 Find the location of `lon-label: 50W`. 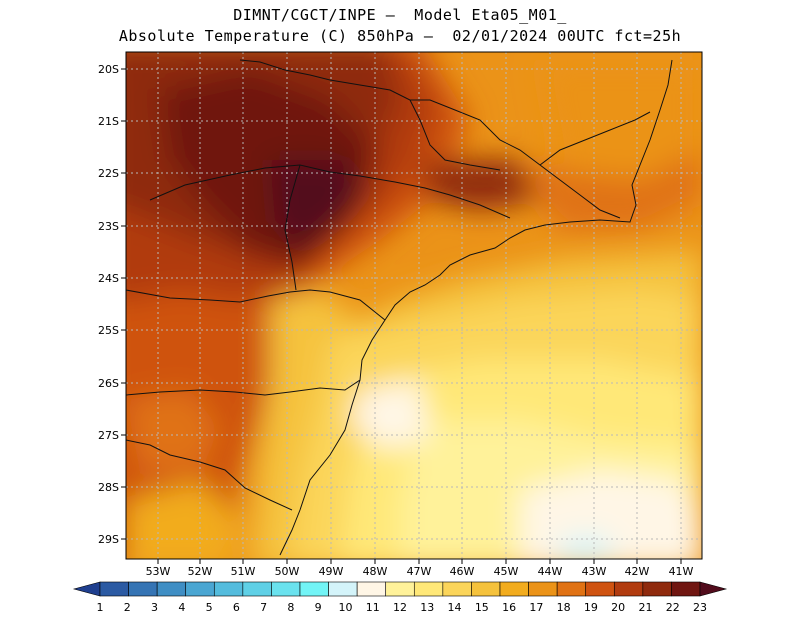

lon-label: 50W is located at coordinates (287, 571).